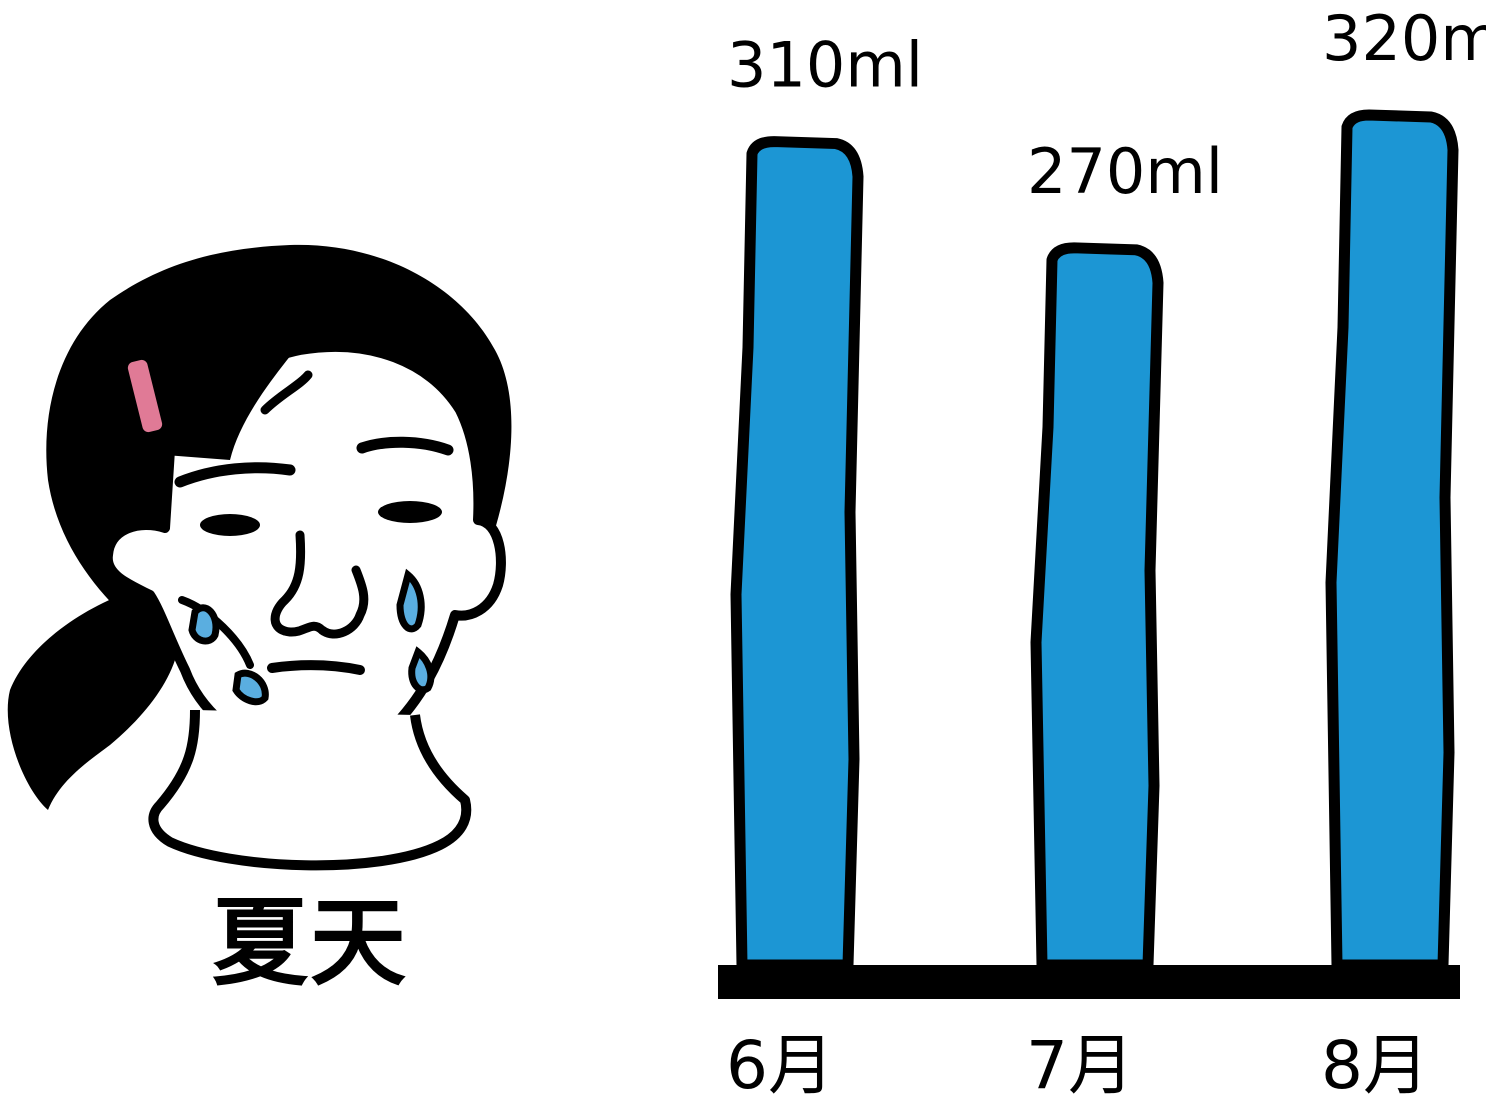  Describe the element at coordinates (235, 399) in the screenshot. I see `hair-fringe` at that location.